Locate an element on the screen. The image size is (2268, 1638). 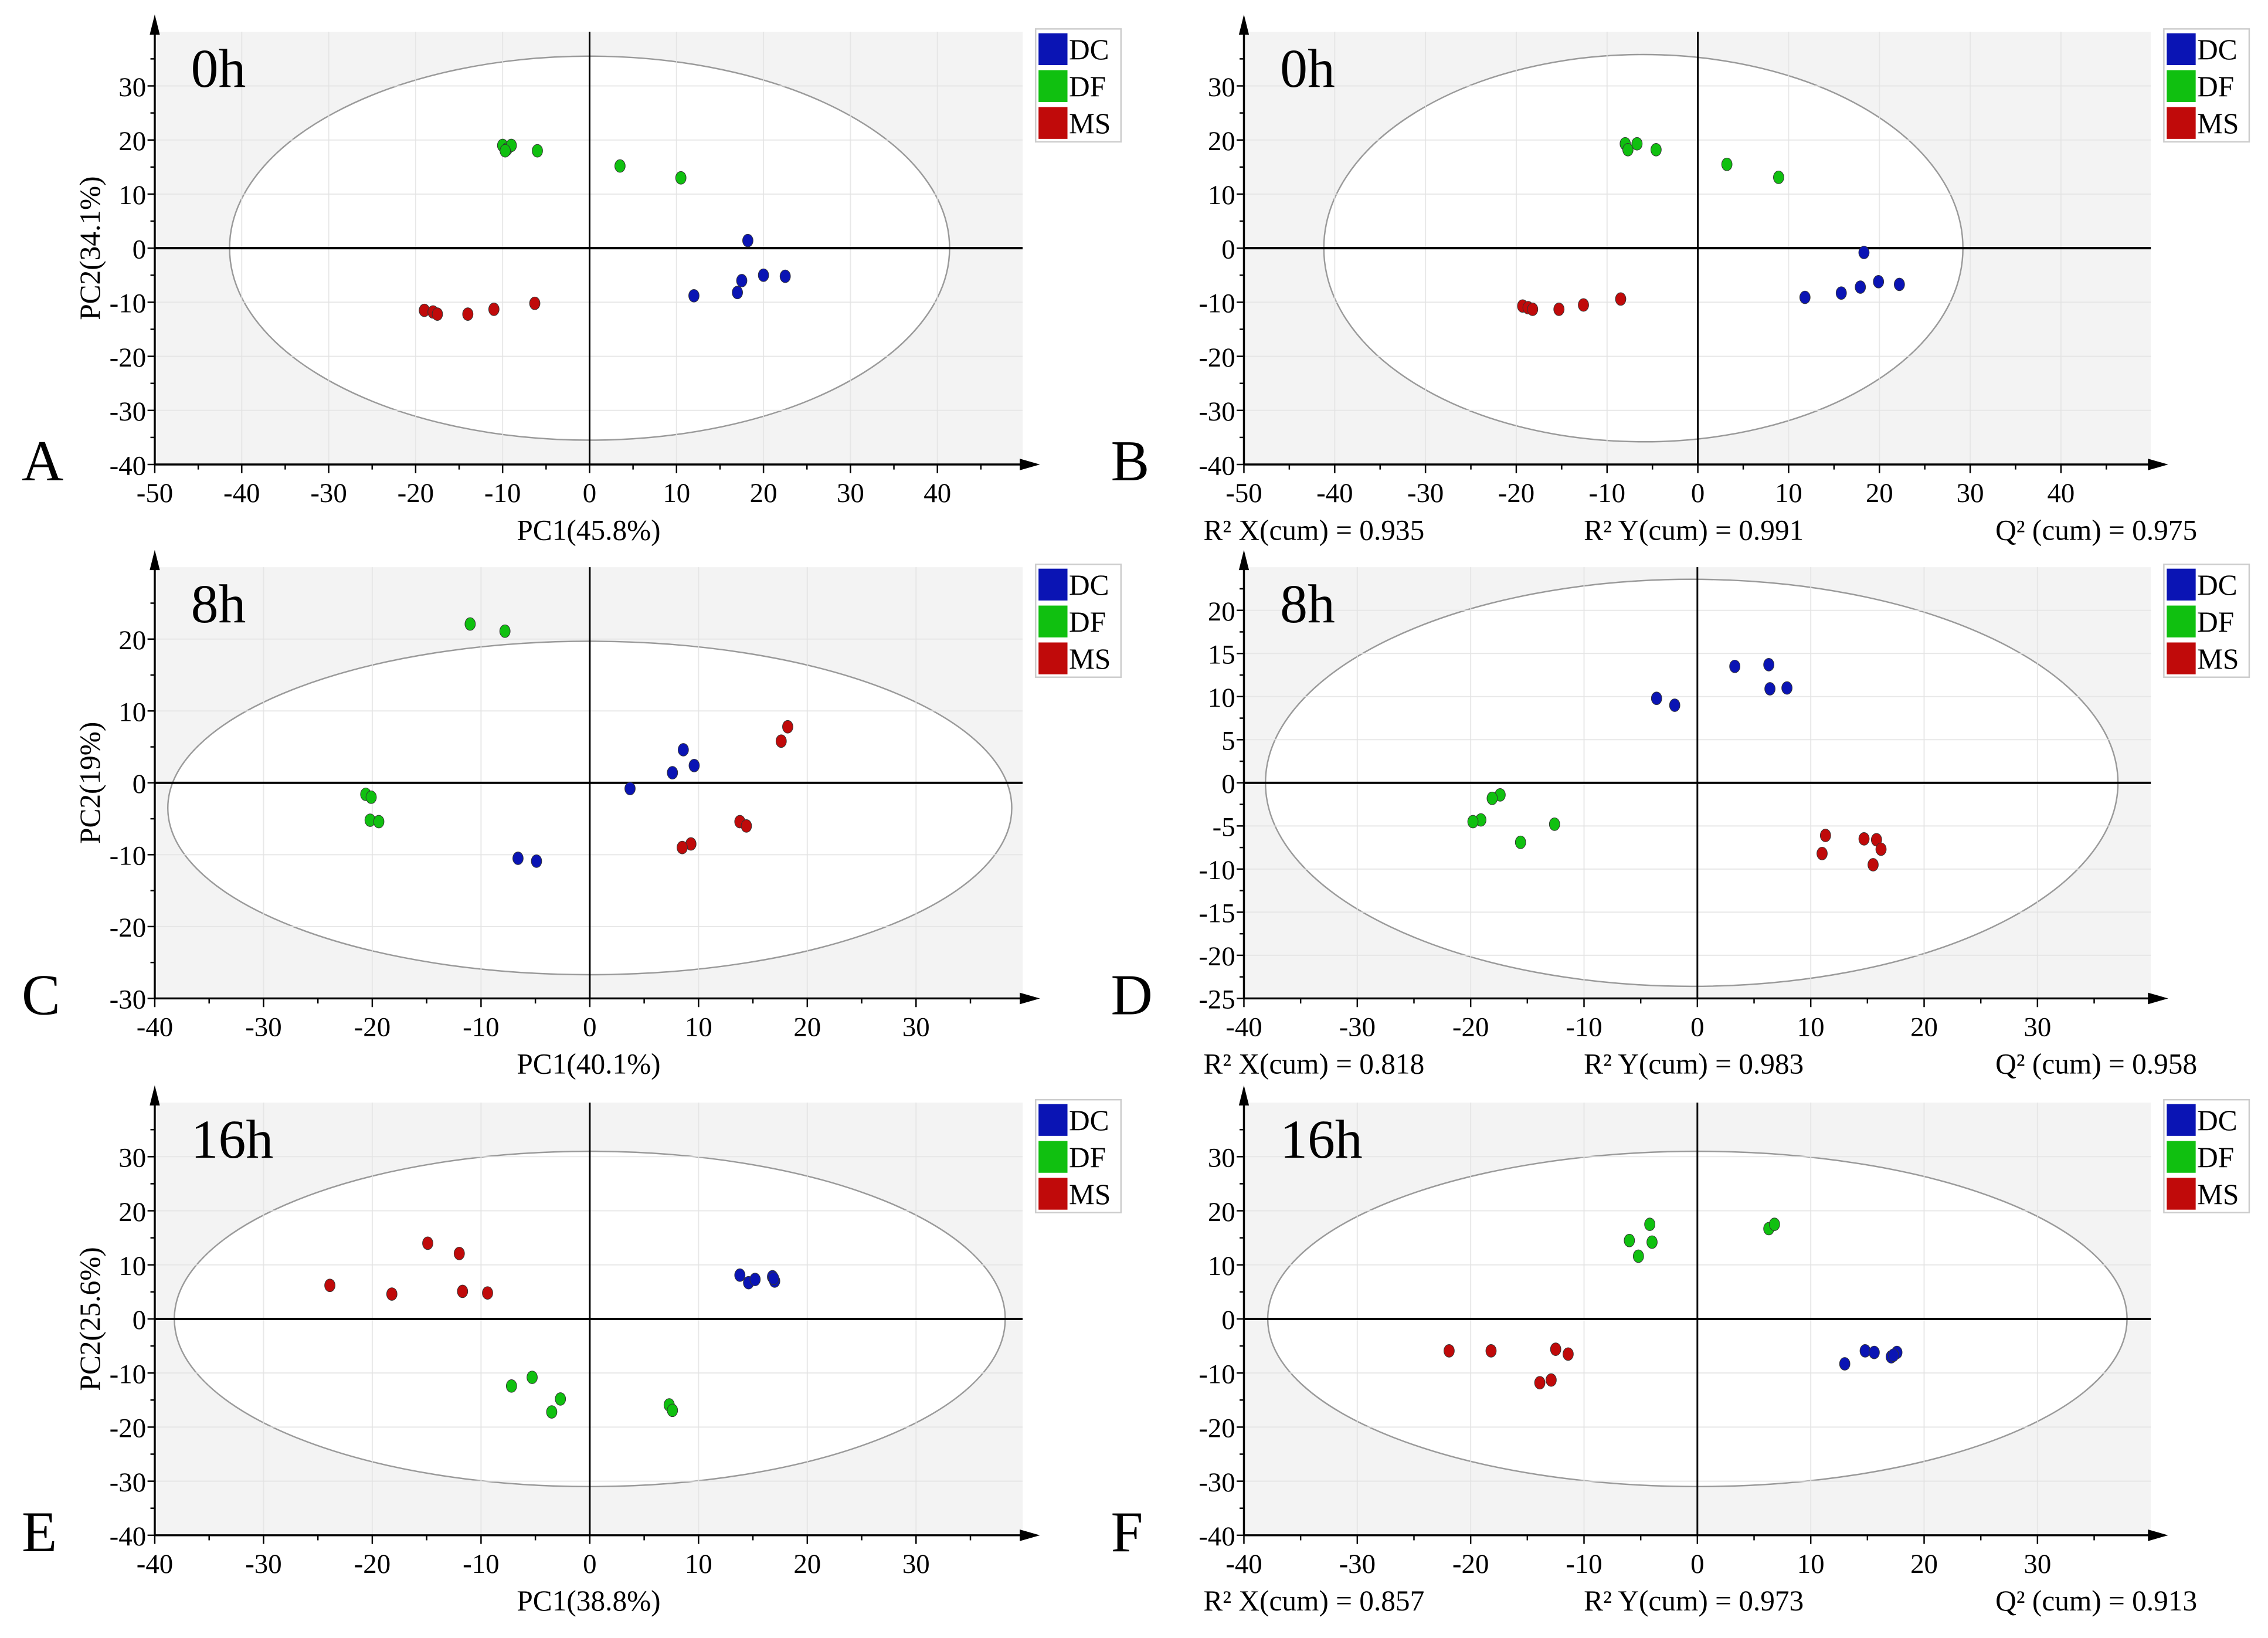
panel-letter: C is located at coordinates (41, 995).